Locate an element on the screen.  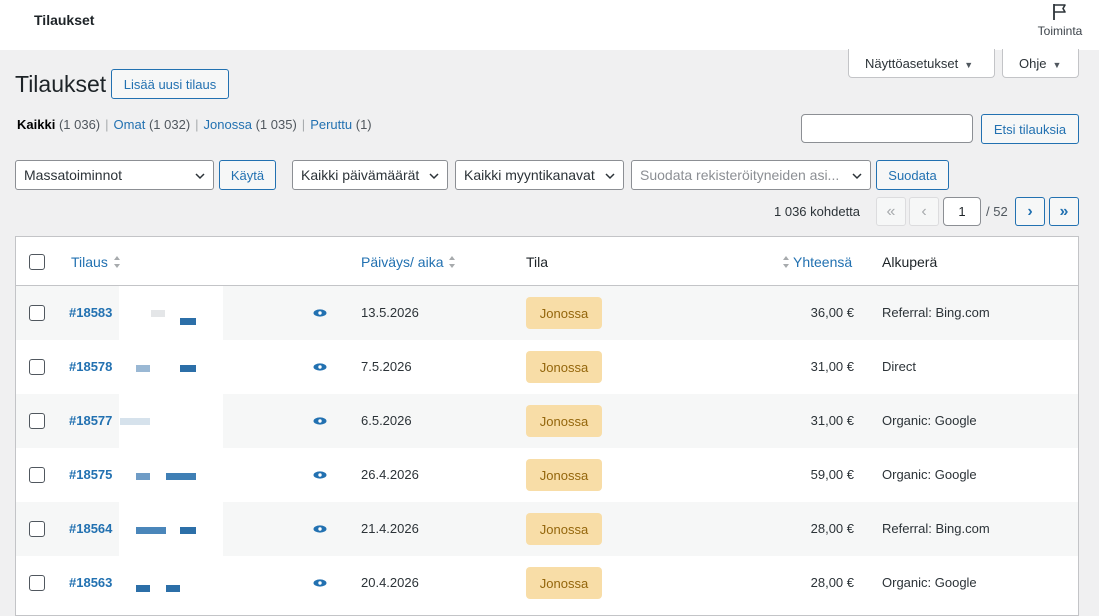
screen-options-tab: Näyttöasetukset ▼ is located at coordinates (921, 63).